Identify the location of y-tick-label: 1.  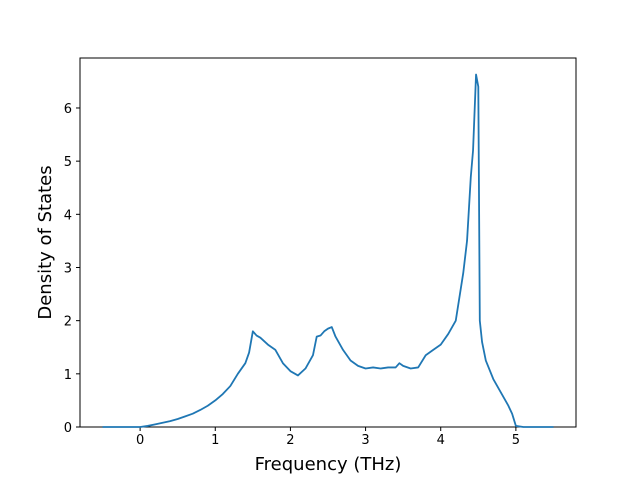
(68, 375).